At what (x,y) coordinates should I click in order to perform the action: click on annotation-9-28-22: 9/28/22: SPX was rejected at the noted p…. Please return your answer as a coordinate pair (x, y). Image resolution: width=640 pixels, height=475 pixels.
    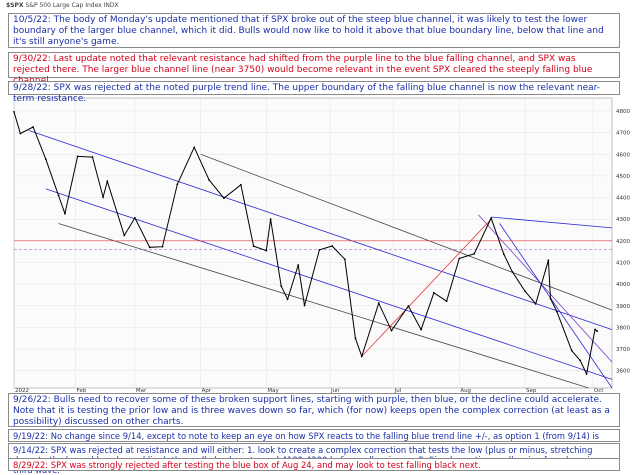
    Looking at the image, I should click on (314, 92).